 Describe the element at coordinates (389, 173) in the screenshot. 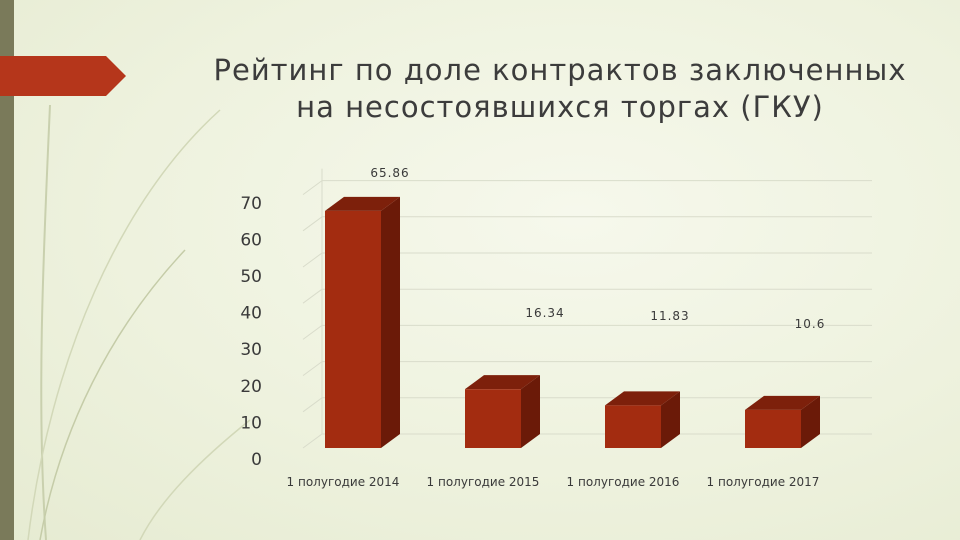

I see `data-label: 65.86` at that location.